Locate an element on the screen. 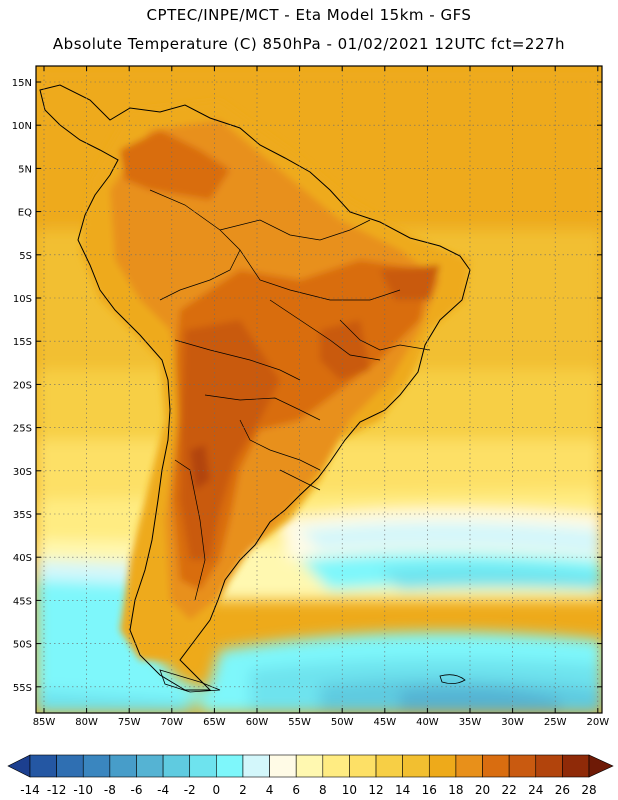 This screenshot has width=618, height=800. map-title: CPTEC/INPE/MCT - Eta Model 15km - GFS is located at coordinates (309, 15).